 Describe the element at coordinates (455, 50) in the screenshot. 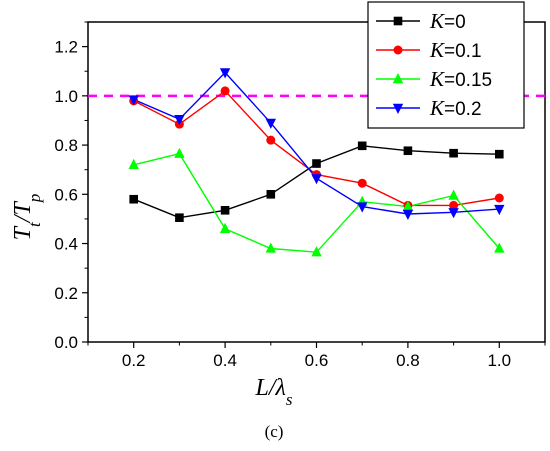

I see `legend-entry: K=0.1` at that location.